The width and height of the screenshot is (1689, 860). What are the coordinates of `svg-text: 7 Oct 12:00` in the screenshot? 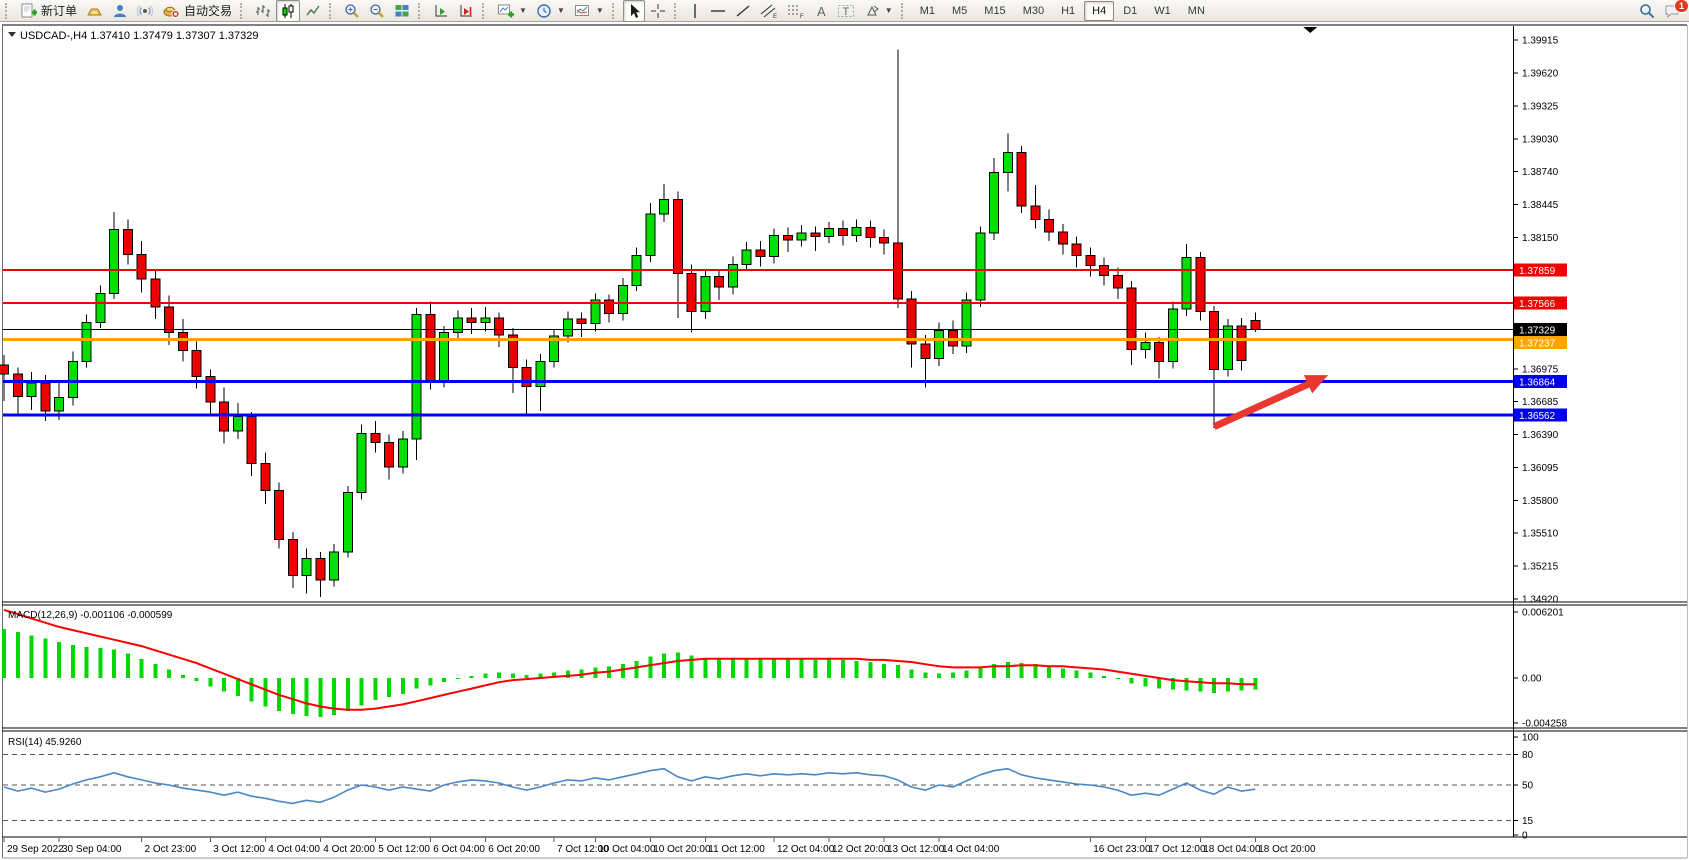 It's located at (583, 849).